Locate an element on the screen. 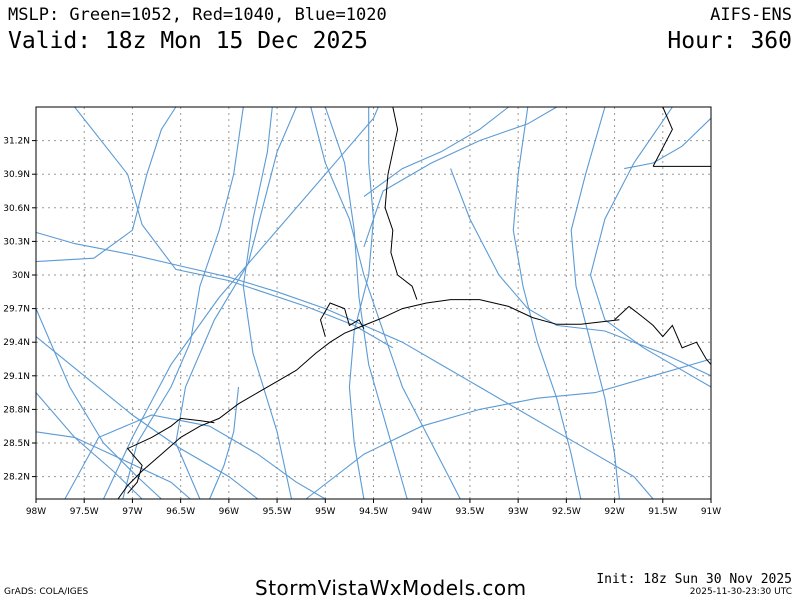 This screenshot has width=800, height=600. valid-time: Valid: 18z Mon 15 Dec 2025 is located at coordinates (188, 41).